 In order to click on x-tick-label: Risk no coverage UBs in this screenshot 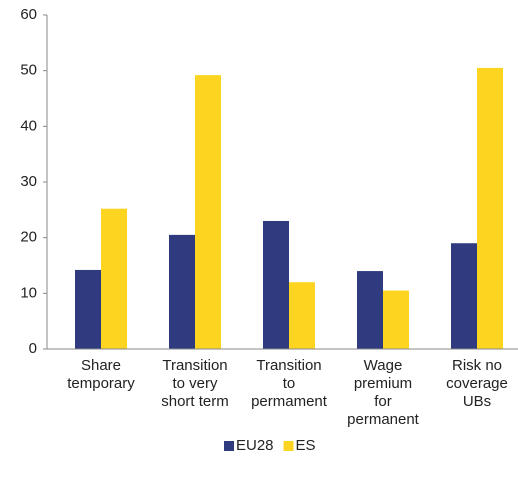, I will do `click(477, 383)`.